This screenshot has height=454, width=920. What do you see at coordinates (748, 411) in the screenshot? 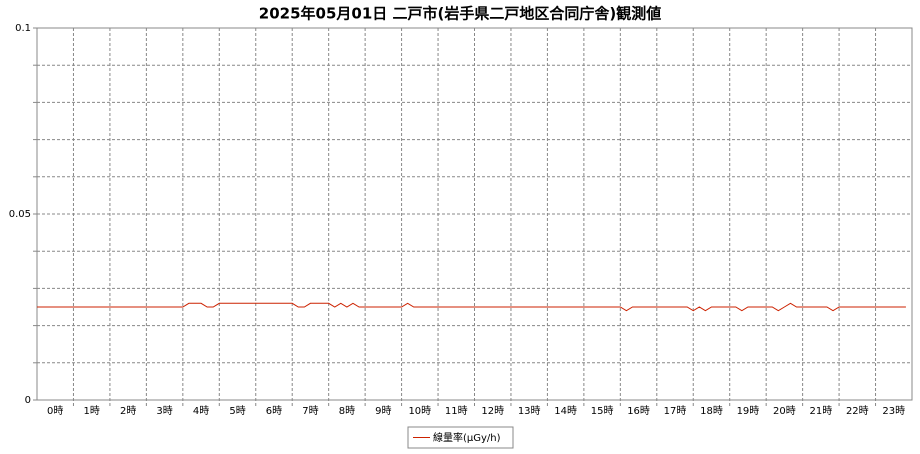
I see `x-tick-label: 19時` at bounding box center [748, 411].